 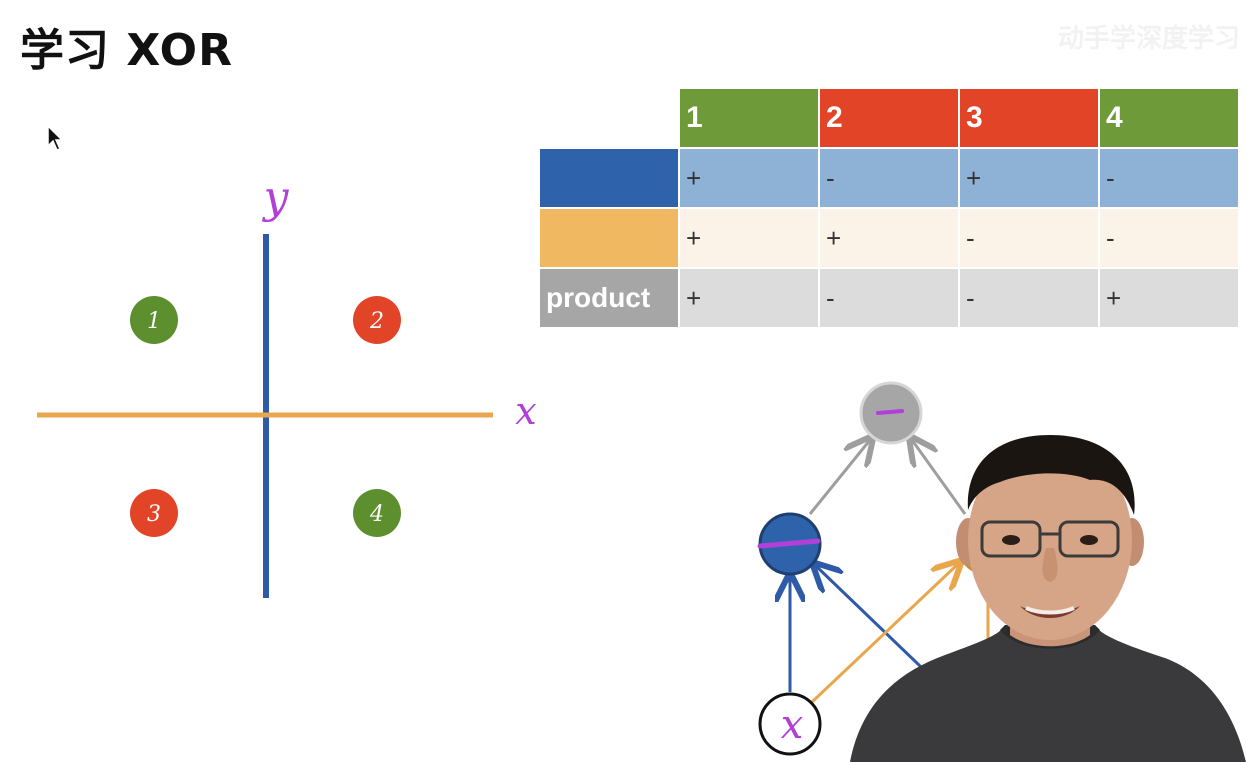 I want to click on edge-blue-to-output, so click(x=839, y=477).